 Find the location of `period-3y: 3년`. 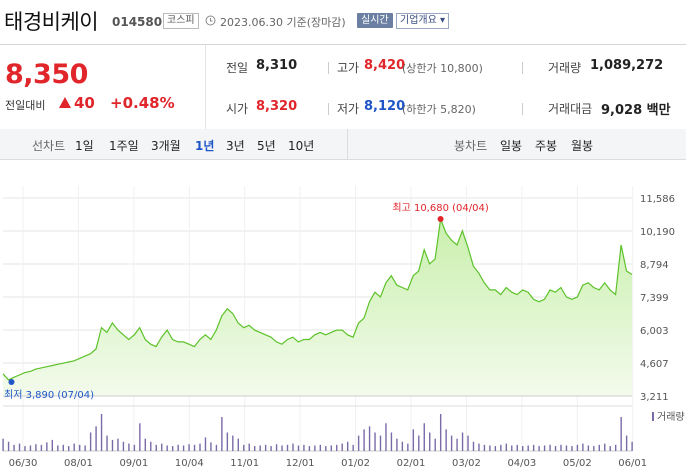

period-3y: 3년 is located at coordinates (235, 146).